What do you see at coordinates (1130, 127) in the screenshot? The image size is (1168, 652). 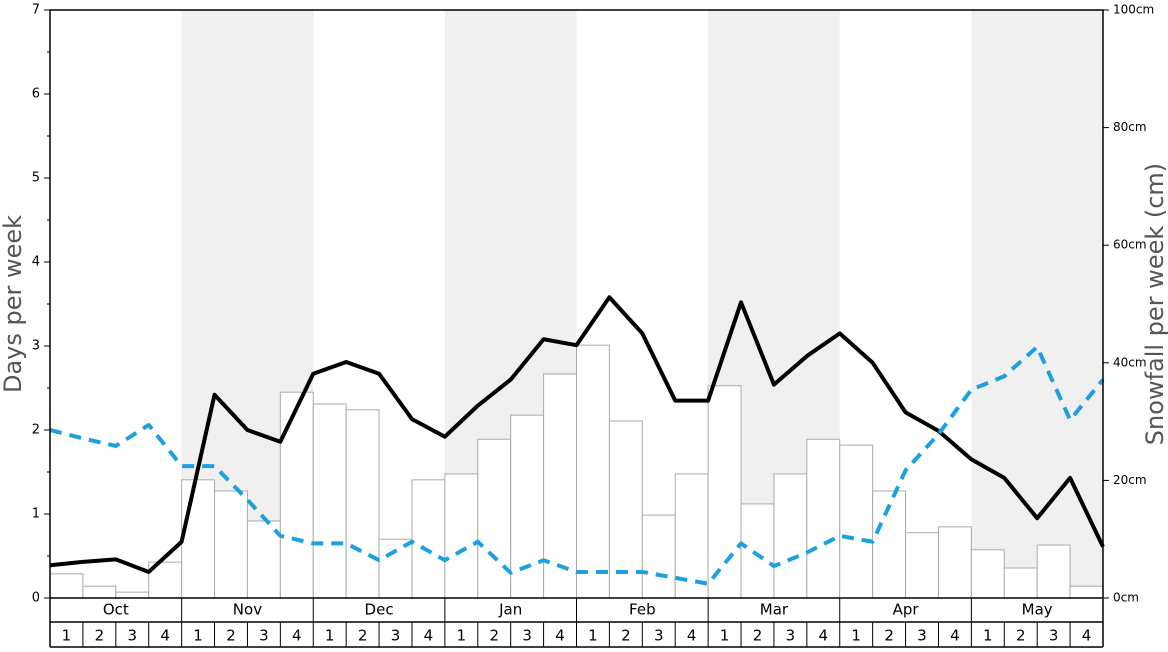 I see `y2-tick-label: 80cm` at bounding box center [1130, 127].